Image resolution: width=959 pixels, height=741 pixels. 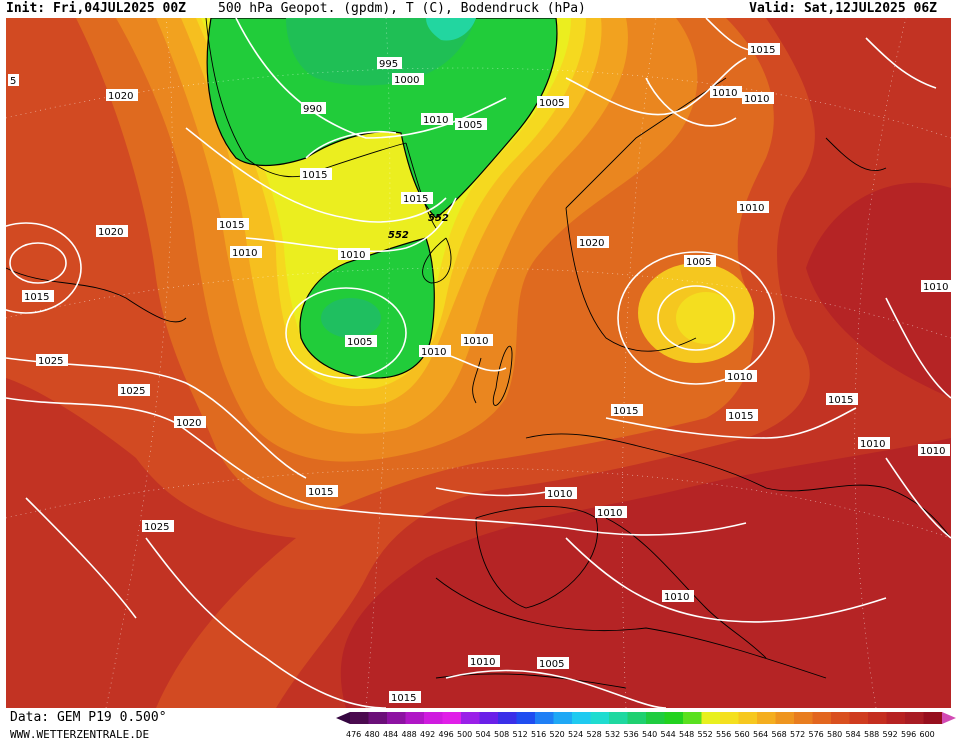 I want to click on legend-tick-label: 564, so click(x=760, y=734).